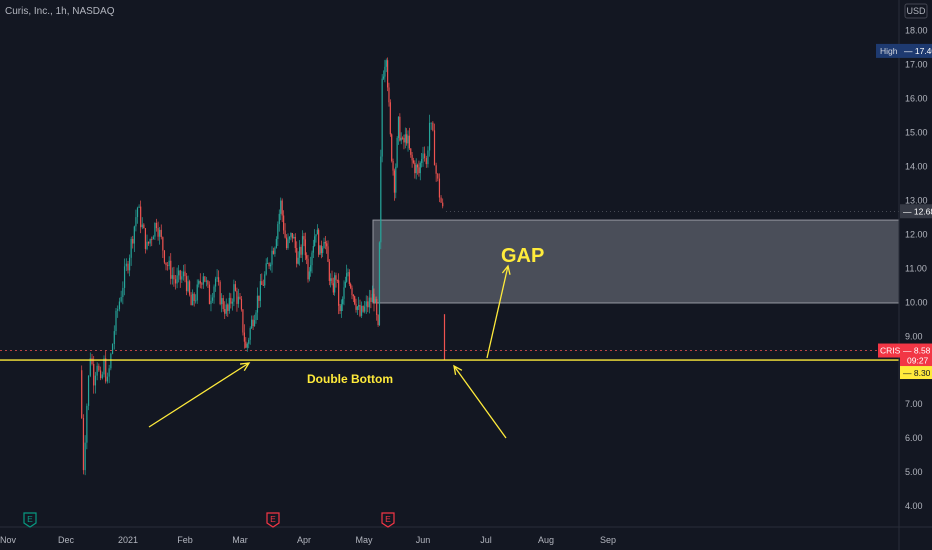 This screenshot has height=550, width=932. Describe the element at coordinates (889, 51) in the screenshot. I see `high-label: High` at that location.